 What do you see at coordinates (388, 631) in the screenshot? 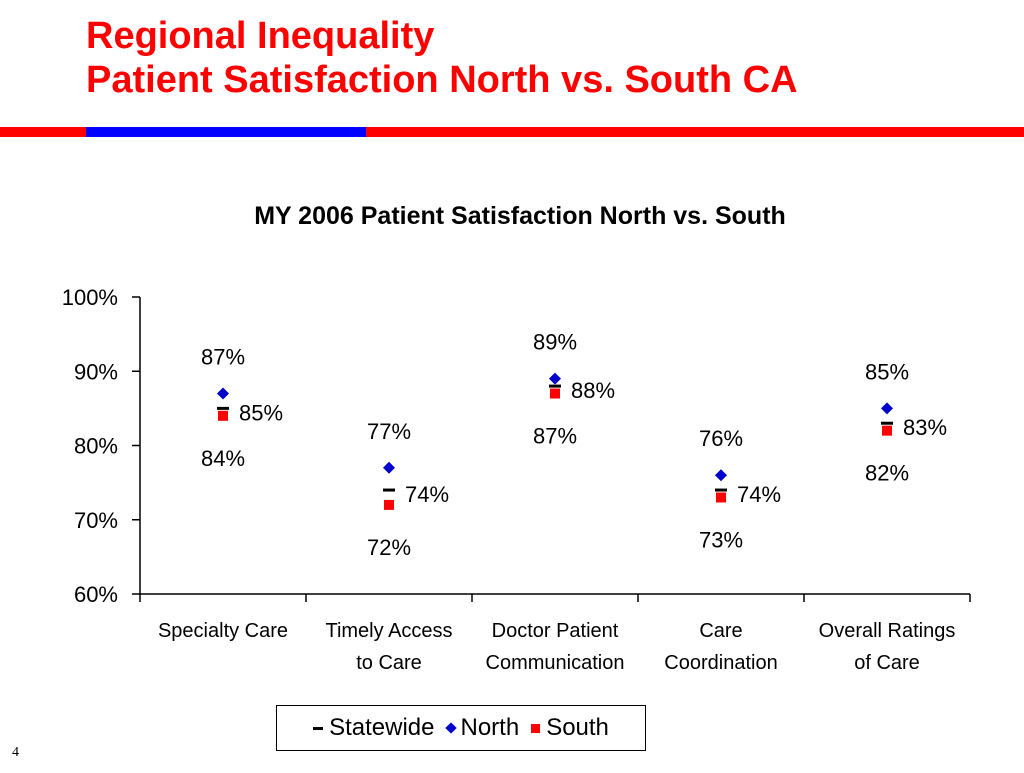
I see `x-tick-label: Timely Access` at bounding box center [388, 631].